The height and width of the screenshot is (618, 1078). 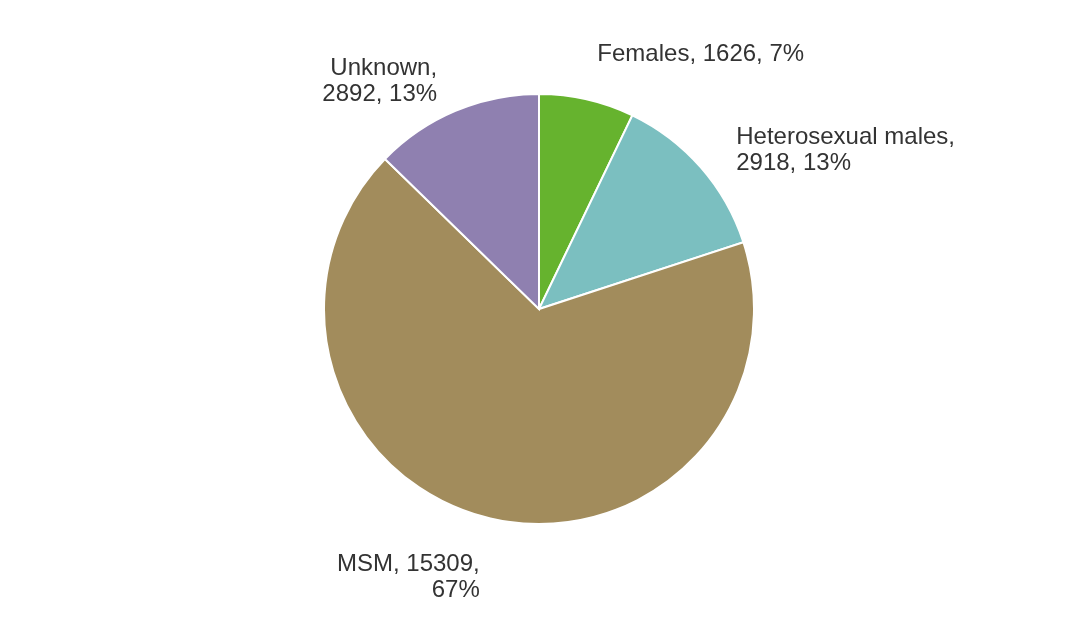 What do you see at coordinates (408, 576) in the screenshot?
I see `slice-label: MSM, 15309, 67%` at bounding box center [408, 576].